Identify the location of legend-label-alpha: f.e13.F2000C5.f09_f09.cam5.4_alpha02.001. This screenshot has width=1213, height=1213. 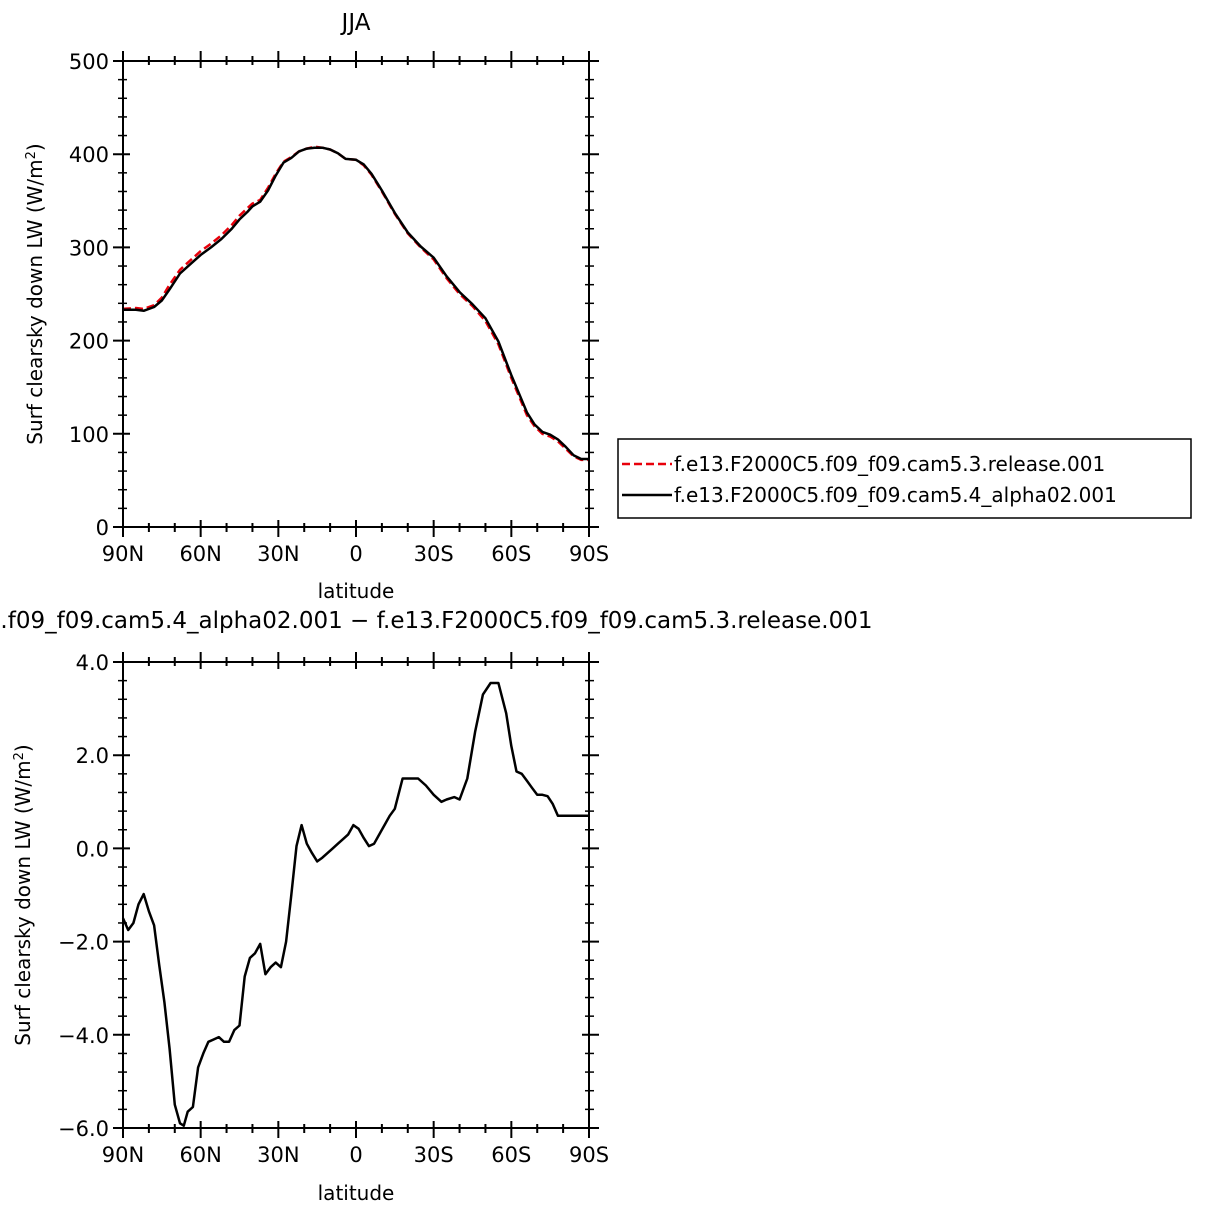
(895, 495).